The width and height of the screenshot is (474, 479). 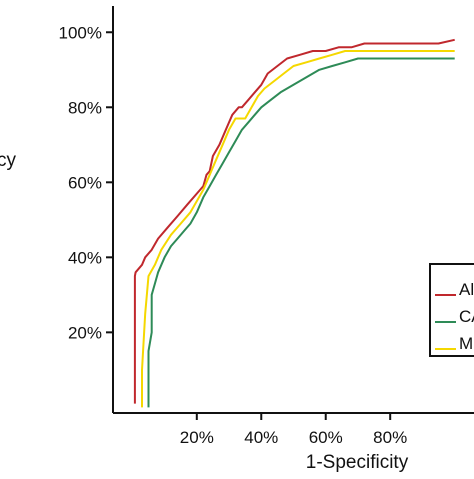 What do you see at coordinates (357, 462) in the screenshot?
I see `x-axis-title: 1-Specificity` at bounding box center [357, 462].